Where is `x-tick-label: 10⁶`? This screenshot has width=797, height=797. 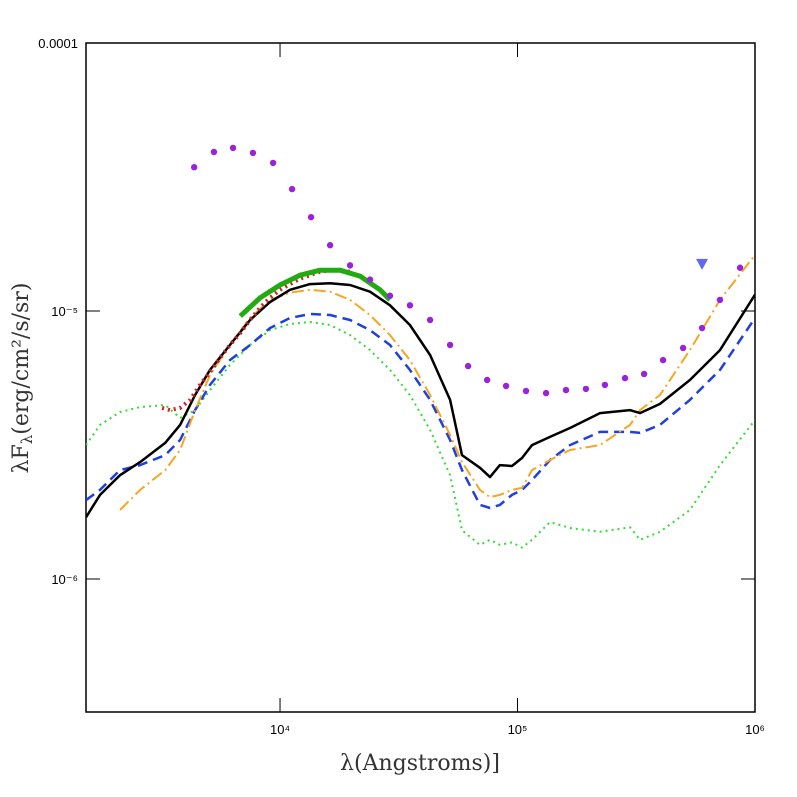
x-tick-label: 10⁶ is located at coordinates (755, 729).